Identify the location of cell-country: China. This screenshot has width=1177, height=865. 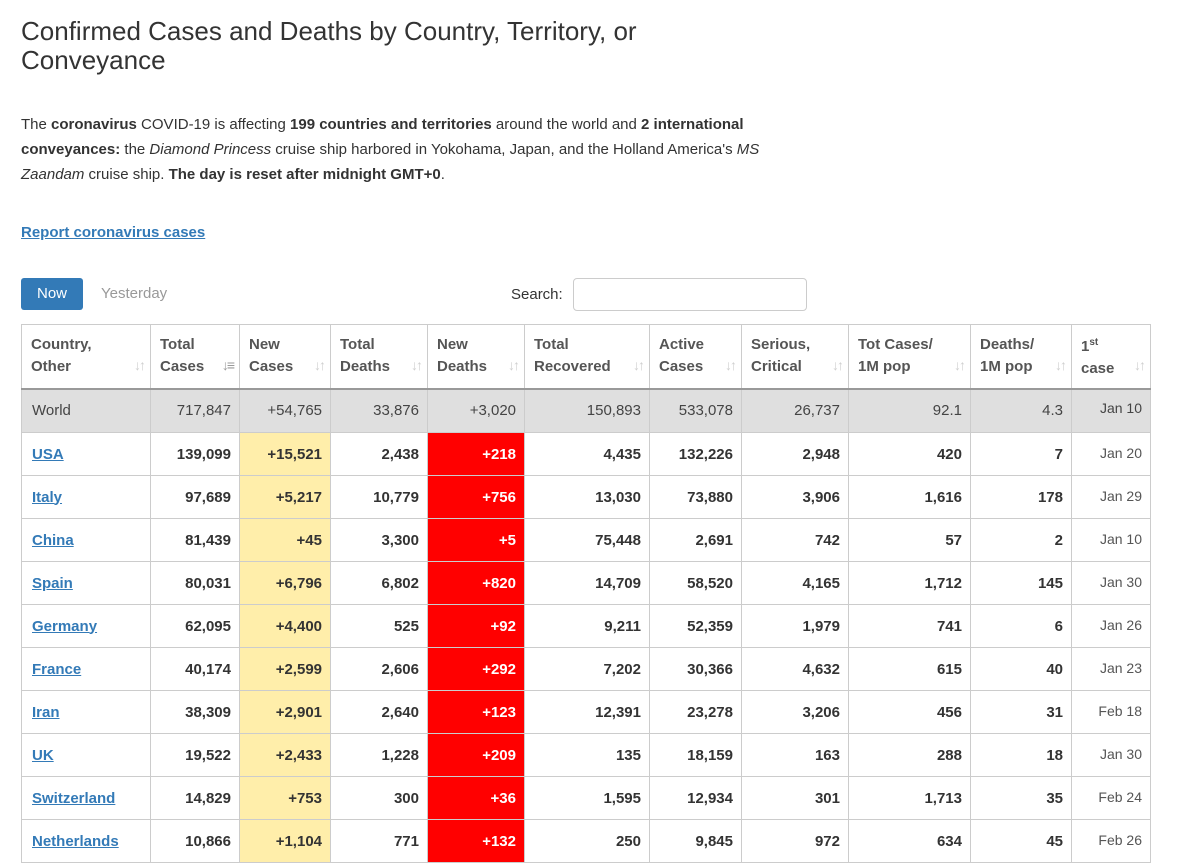
(86, 540).